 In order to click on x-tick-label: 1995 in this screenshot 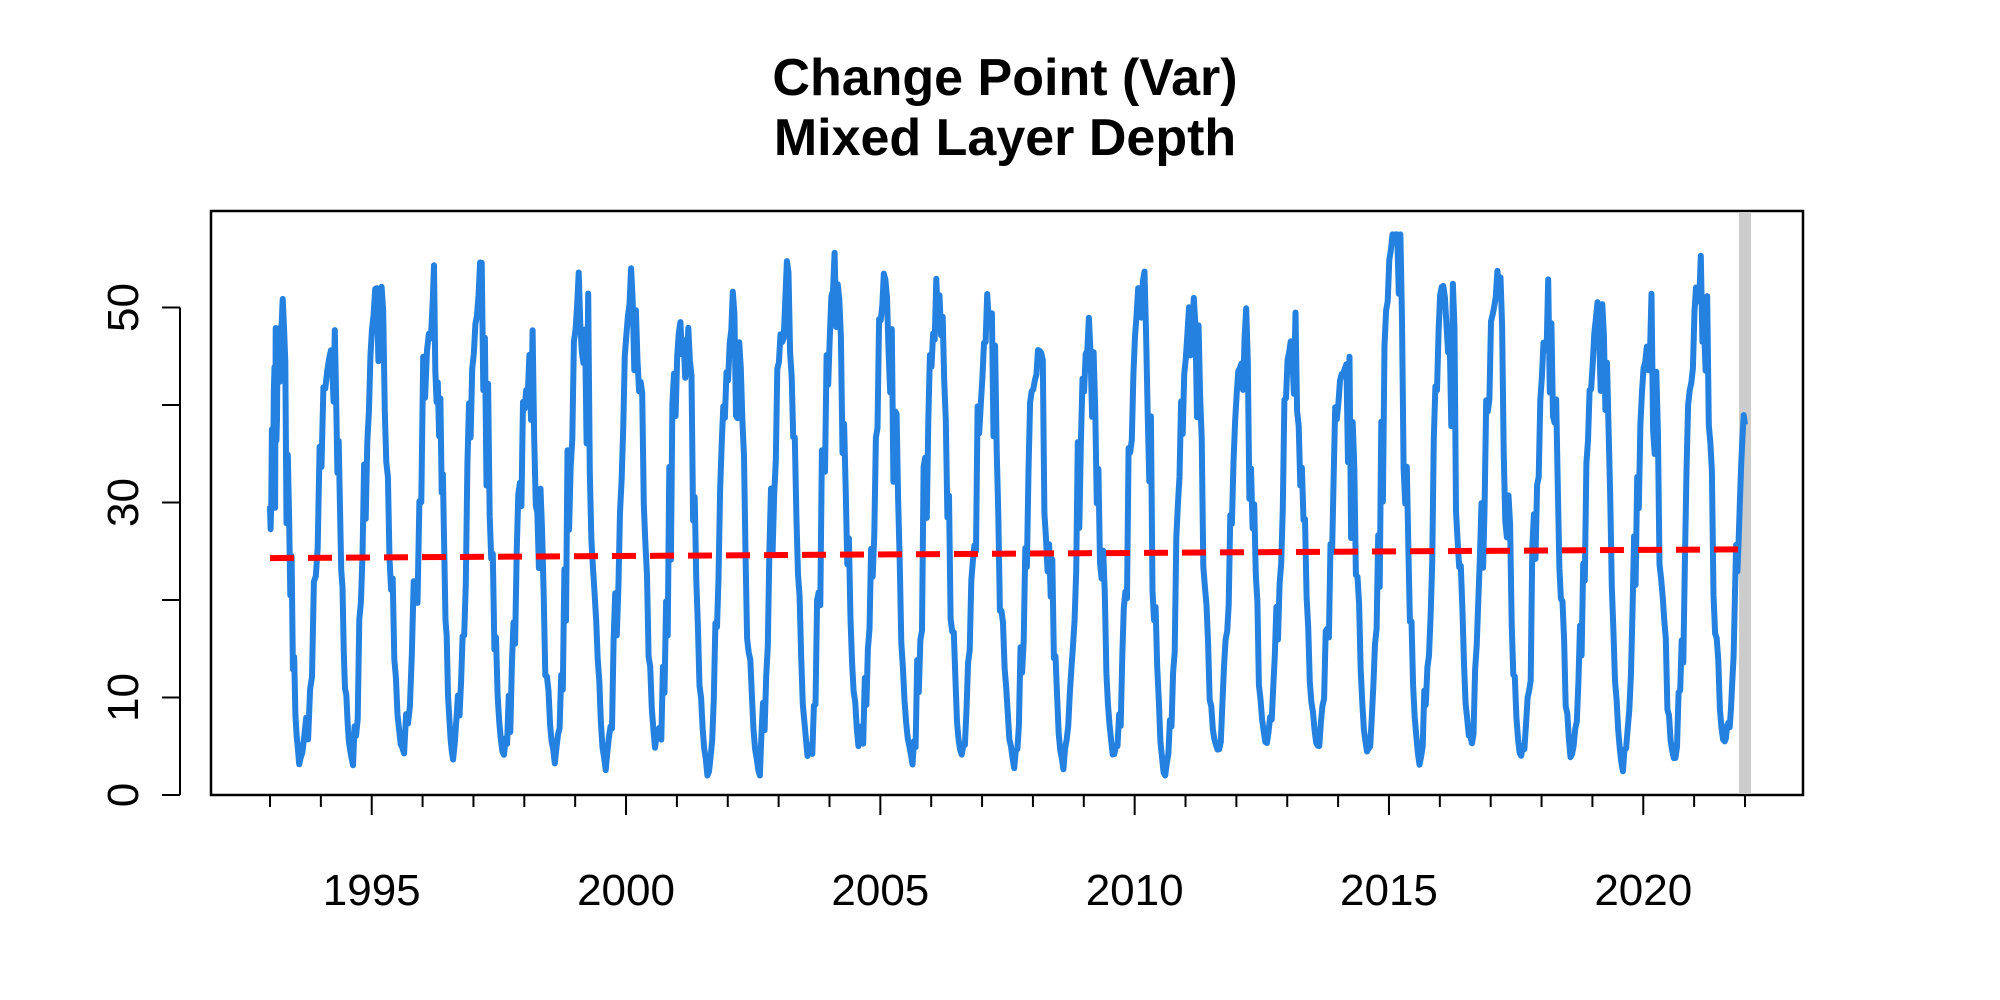, I will do `click(372, 890)`.